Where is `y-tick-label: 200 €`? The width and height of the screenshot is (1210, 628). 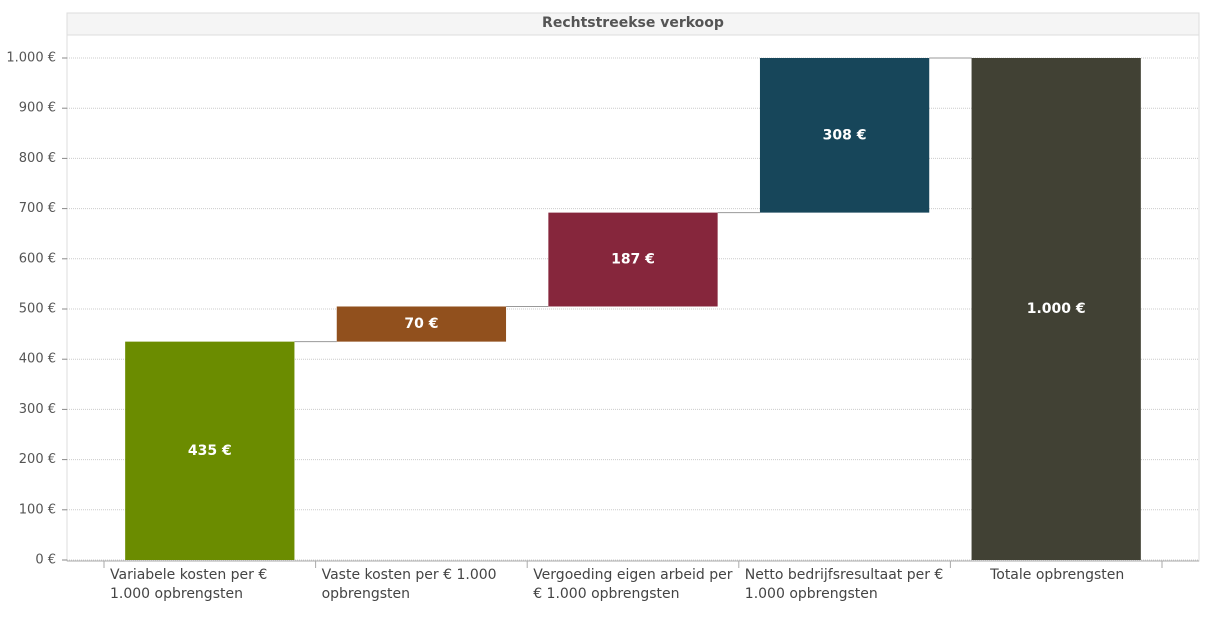 y-tick-label: 200 € is located at coordinates (37, 459).